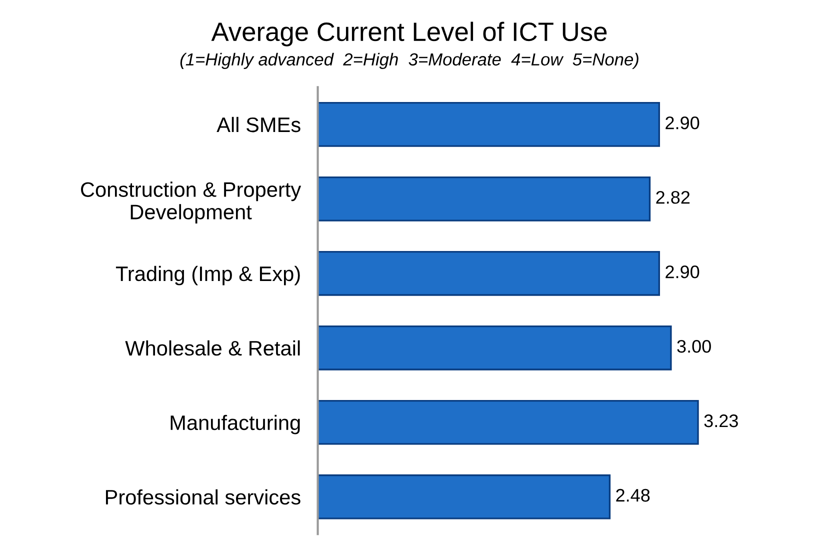  I want to click on data-label: 3.00, so click(694, 346).